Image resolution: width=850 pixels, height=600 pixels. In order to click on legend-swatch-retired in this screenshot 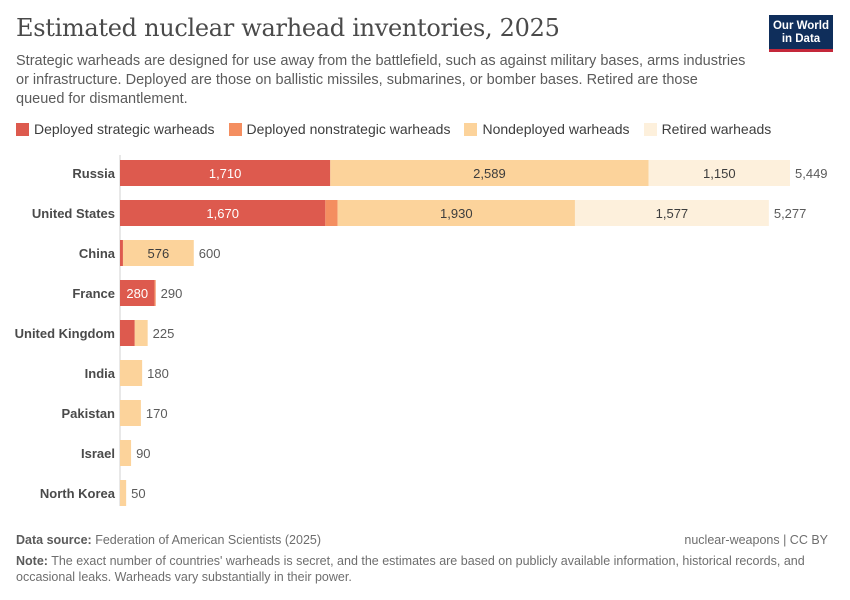, I will do `click(650, 129)`.